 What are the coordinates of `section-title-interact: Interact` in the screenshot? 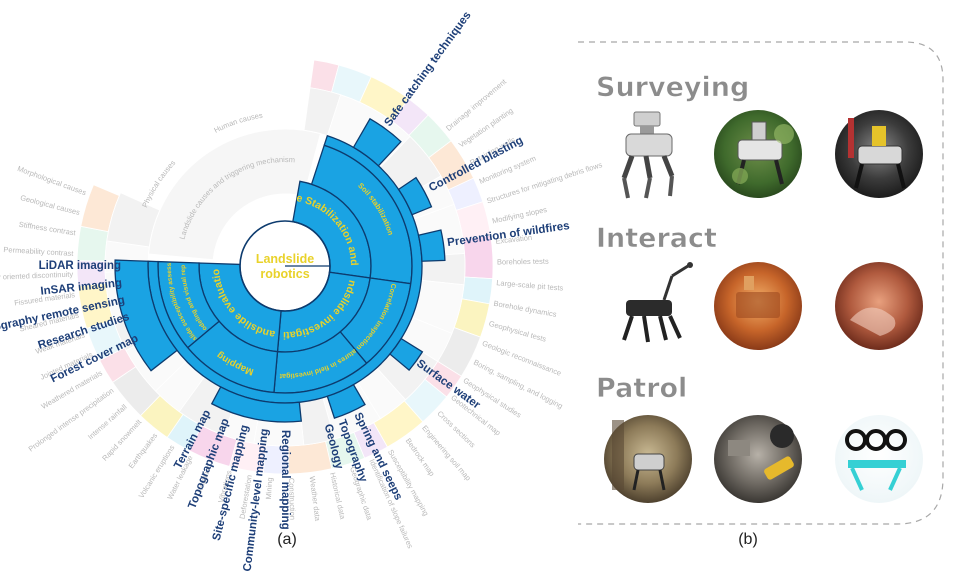 It's located at (656, 238).